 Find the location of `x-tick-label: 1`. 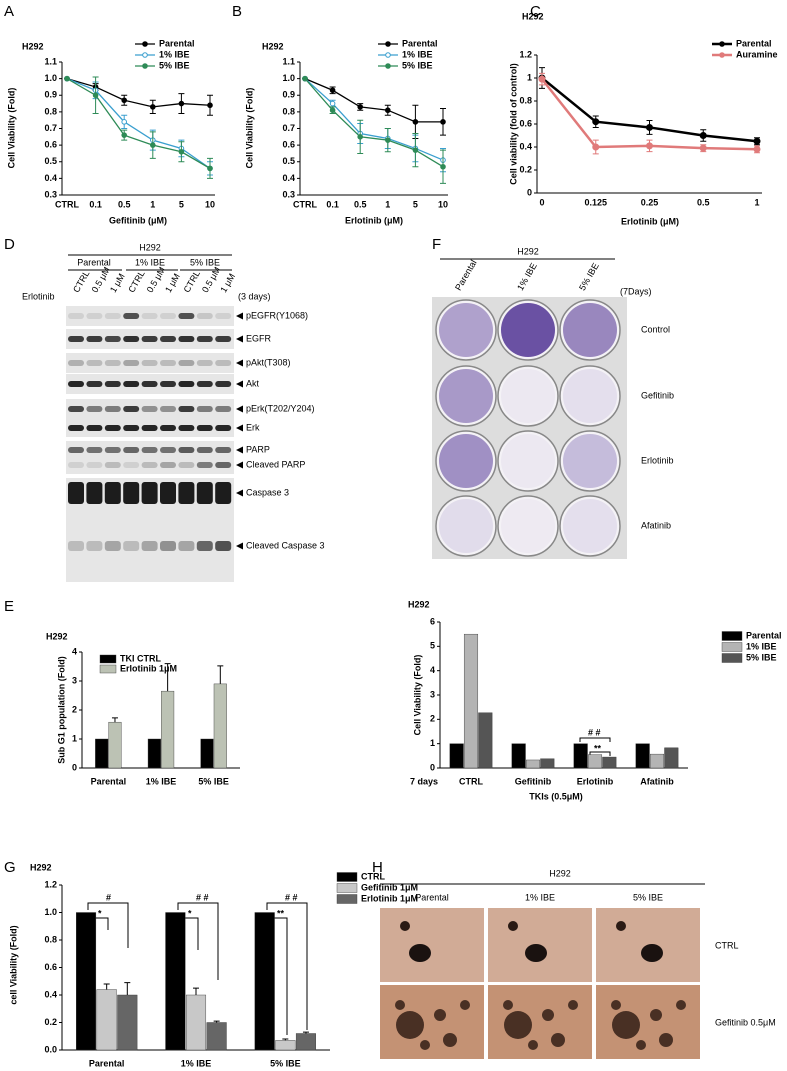

x-tick-label: 1 is located at coordinates (387, 204).